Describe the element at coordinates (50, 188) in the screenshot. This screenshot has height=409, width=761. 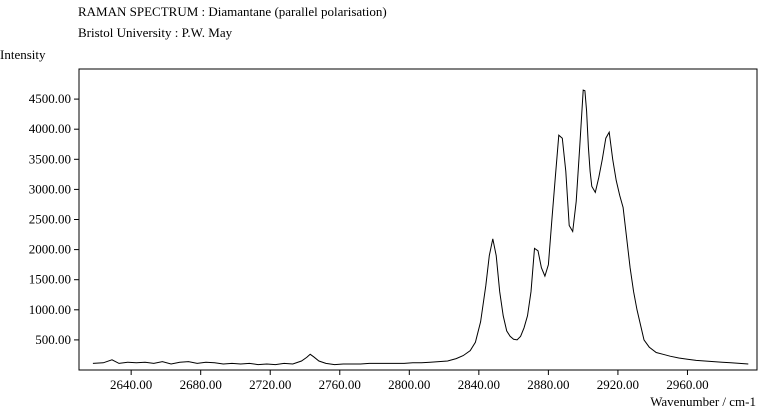
I see `y-tick-label: 3000.00` at that location.